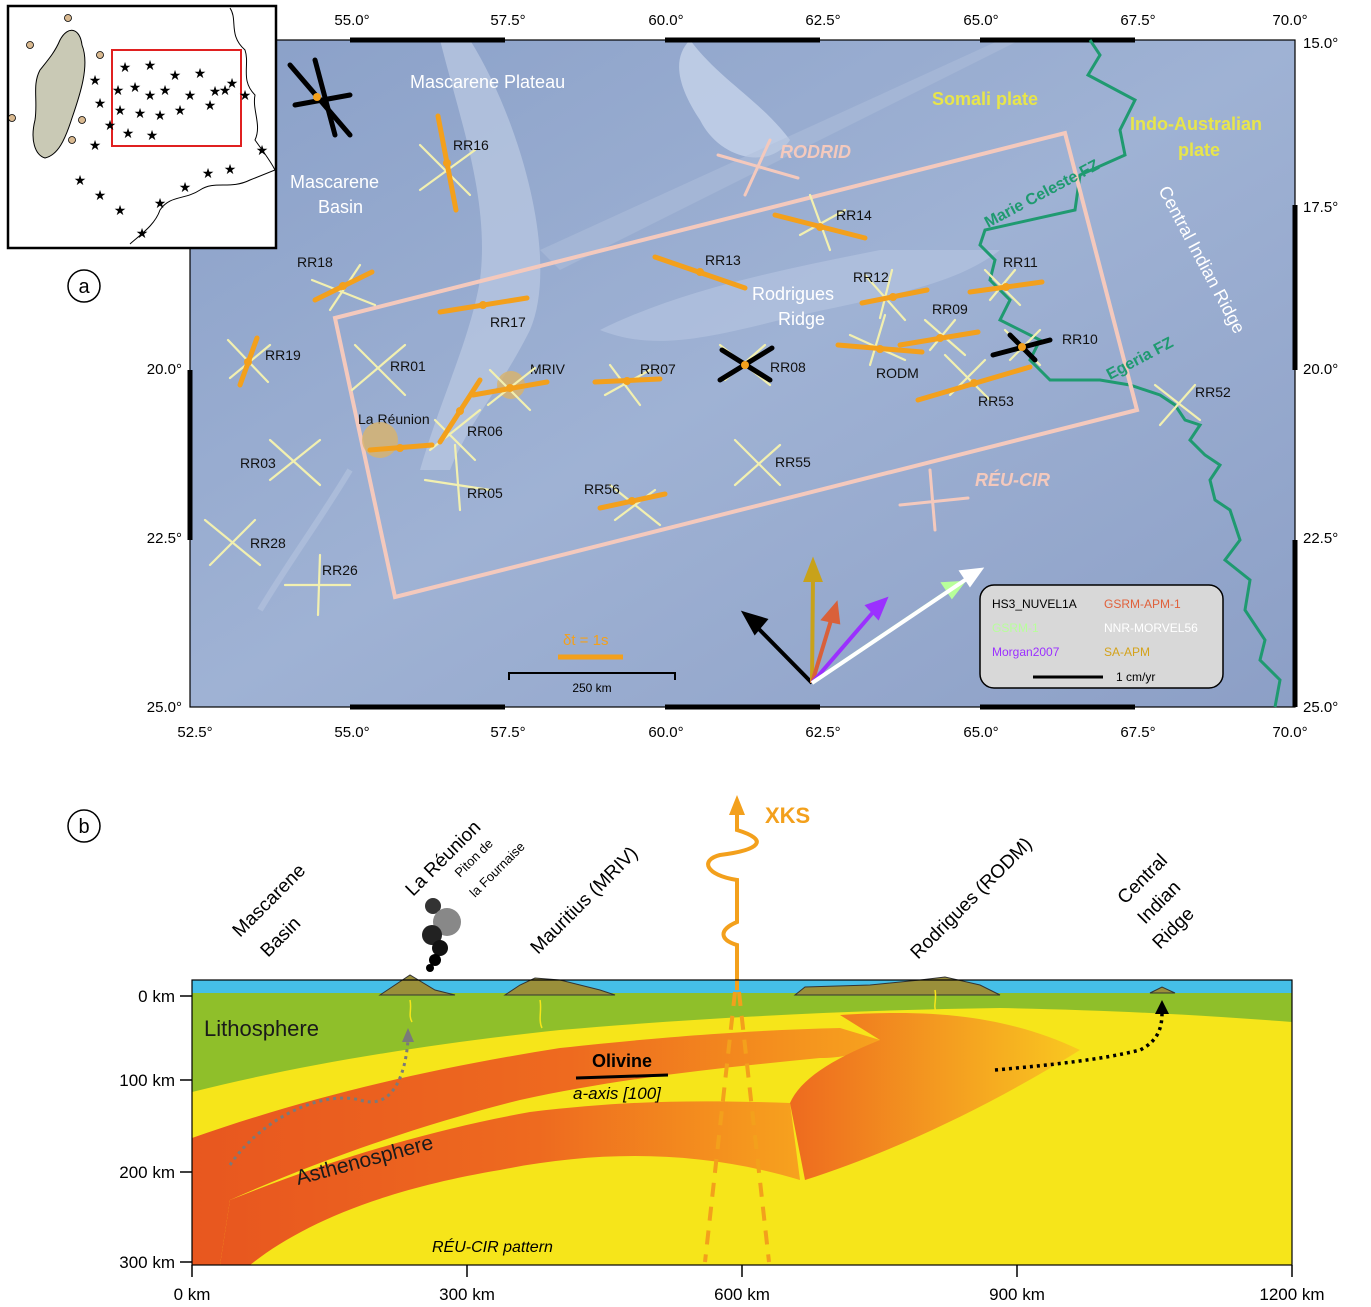  I want to click on inset-study-area, so click(176, 98).